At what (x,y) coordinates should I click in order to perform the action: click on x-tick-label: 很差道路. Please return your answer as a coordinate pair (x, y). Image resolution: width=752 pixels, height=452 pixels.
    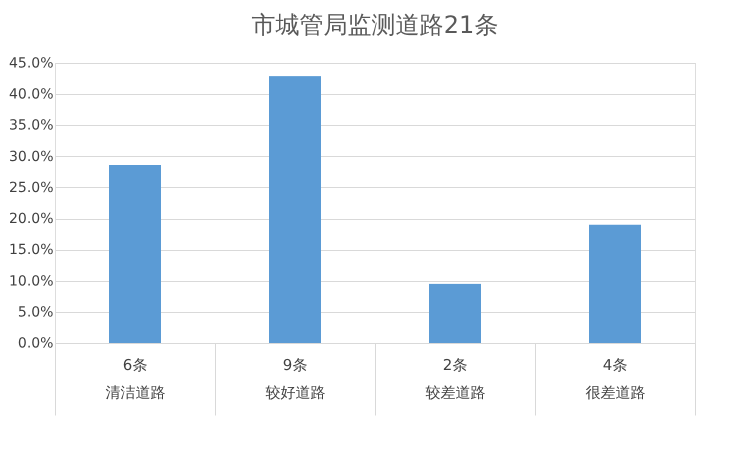
    Looking at the image, I should click on (616, 393).